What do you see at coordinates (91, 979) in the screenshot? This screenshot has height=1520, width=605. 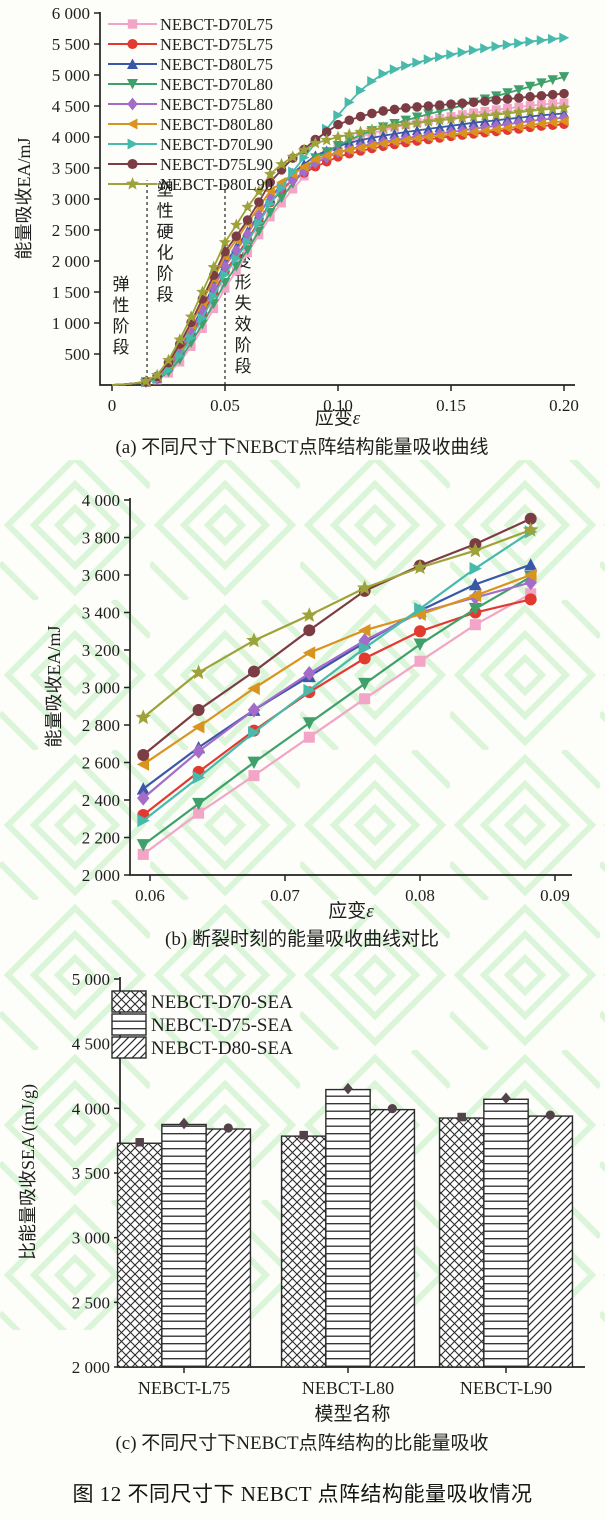 I see `y-tick-label: 5 000` at bounding box center [91, 979].